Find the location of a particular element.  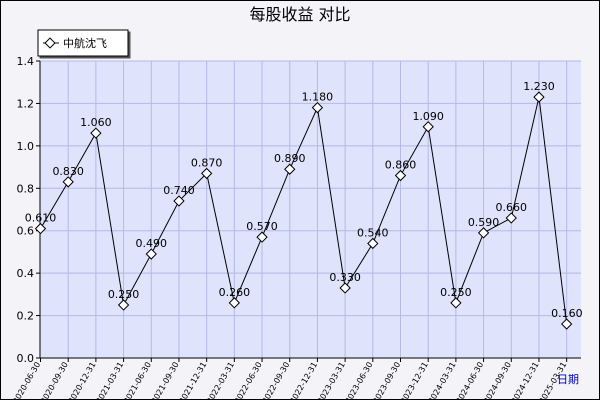

y-axis: 0.0 0.2 0.4 0.6 0.8 1.0 1.2 1.4 is located at coordinates (29, 210).